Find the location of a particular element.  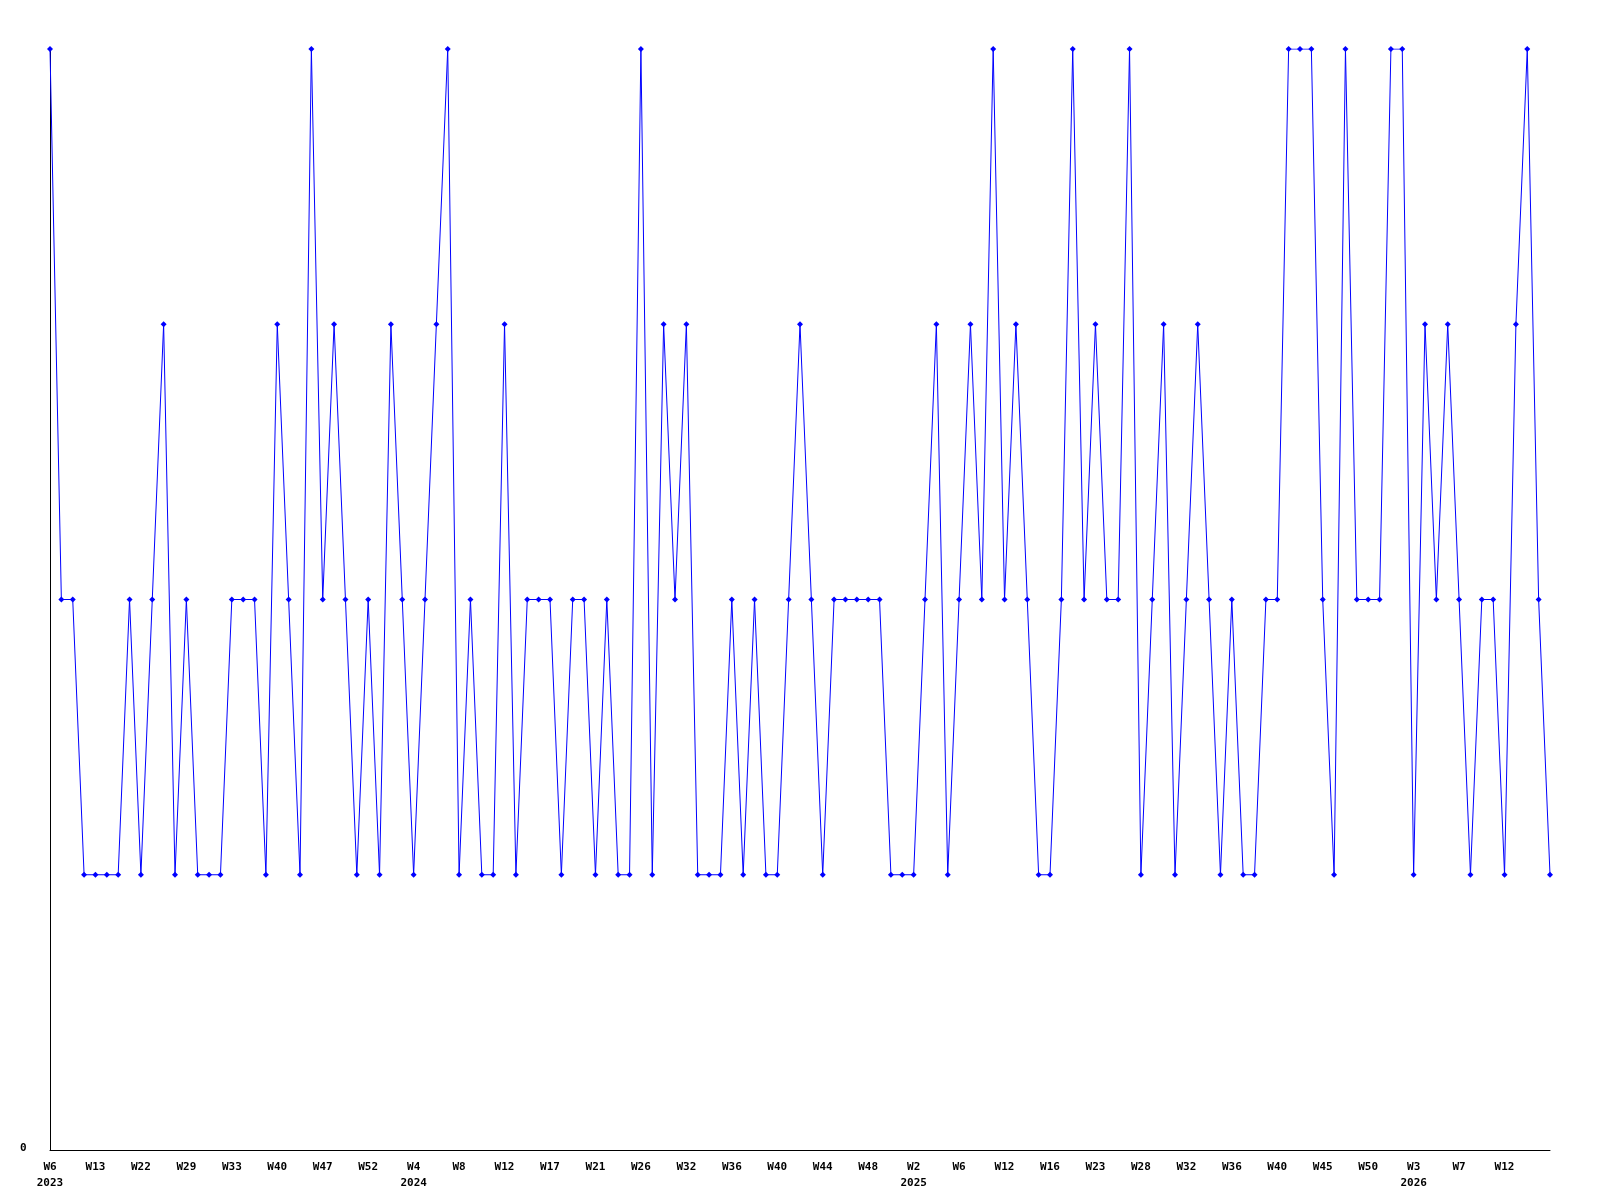

x-tick-label: W48 is located at coordinates (868, 1166).